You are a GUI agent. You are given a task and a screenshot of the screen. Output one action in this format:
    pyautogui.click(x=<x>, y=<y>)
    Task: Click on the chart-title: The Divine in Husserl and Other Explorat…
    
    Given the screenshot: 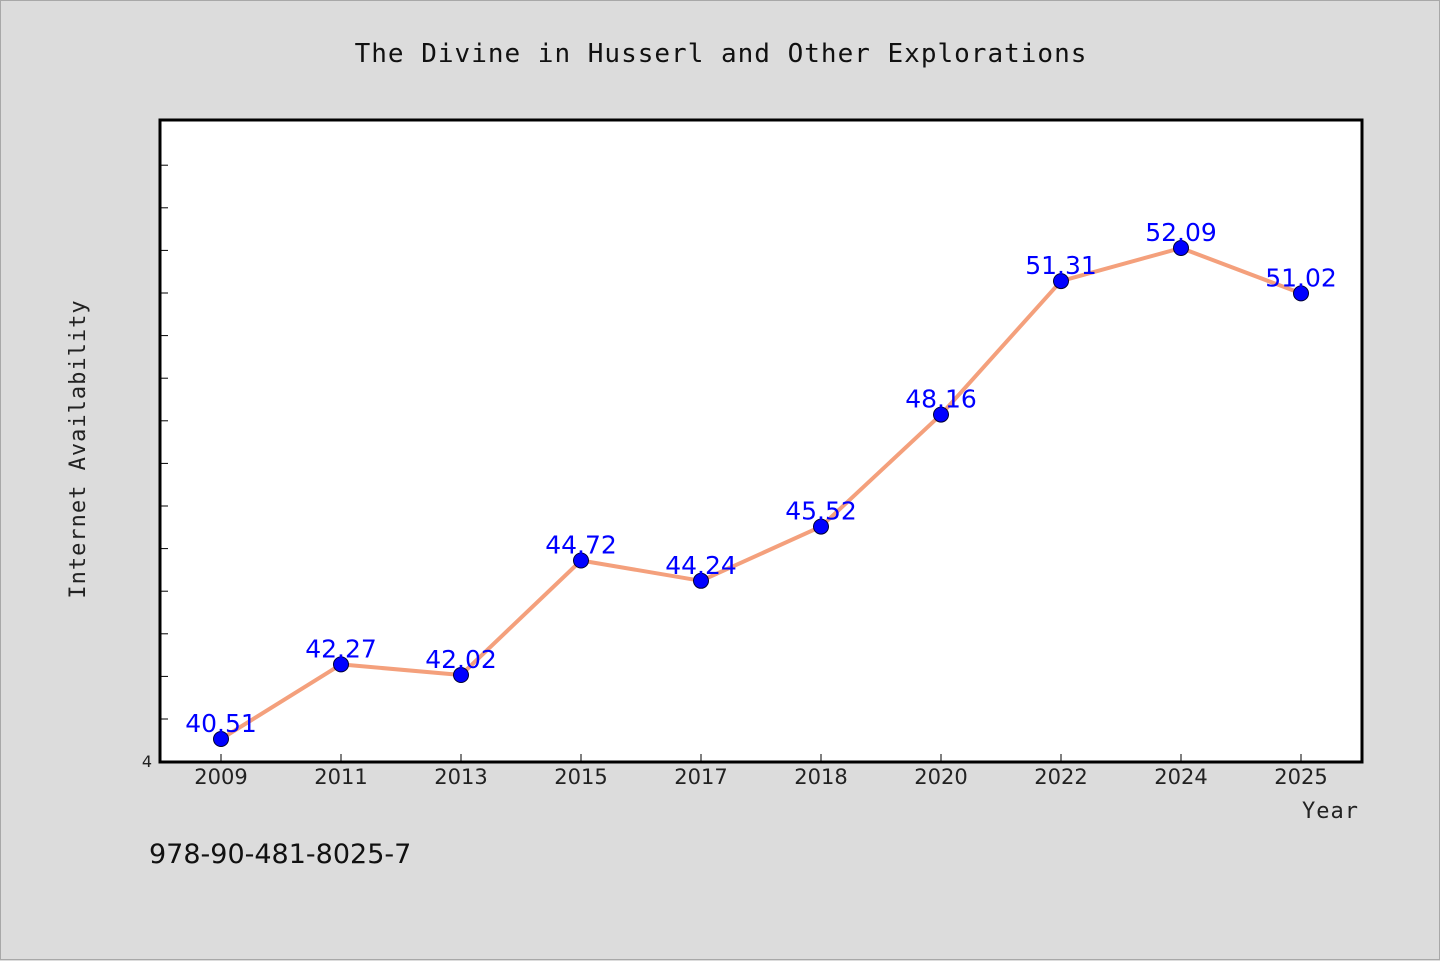 What is the action you would take?
    pyautogui.click(x=721, y=54)
    